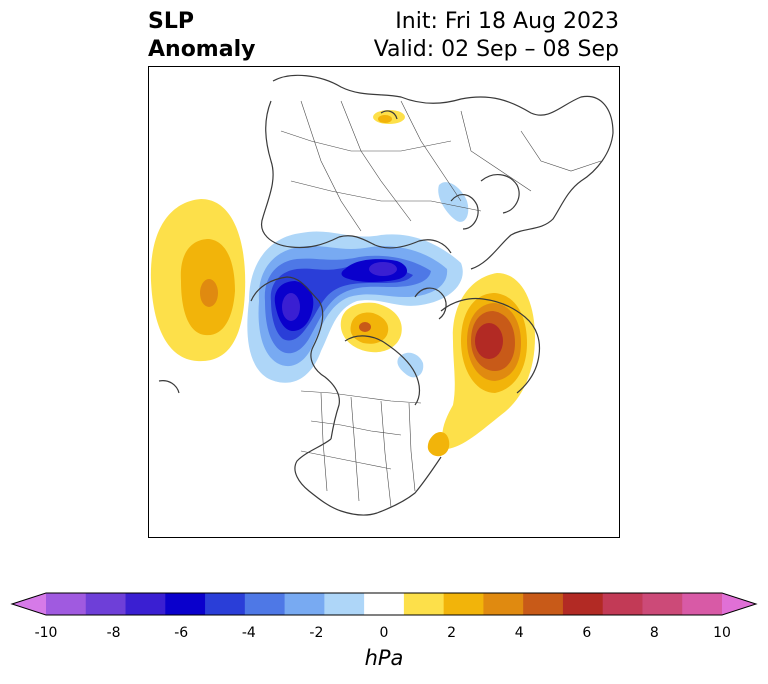 This screenshot has width=768, height=684. Describe the element at coordinates (248, 633) in the screenshot. I see `colorbar-tick-label: -4` at that location.